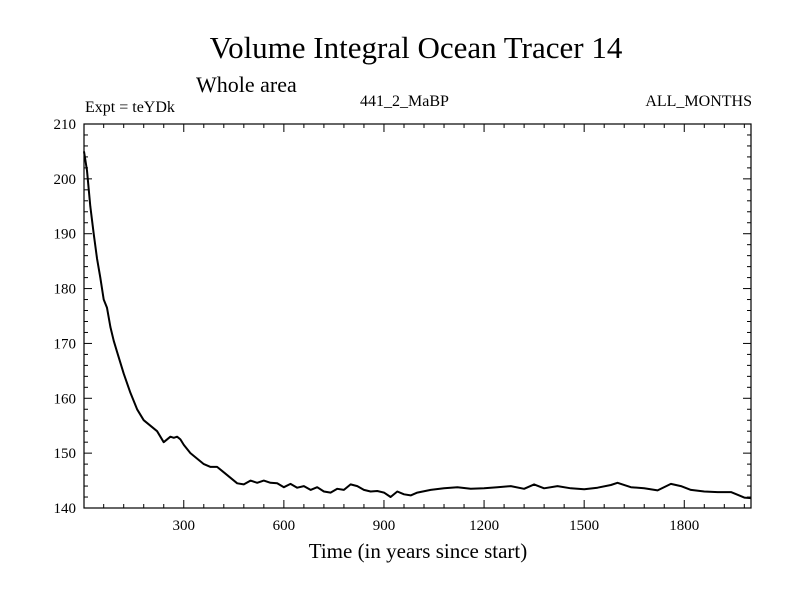 The image size is (800, 600). What do you see at coordinates (65, 125) in the screenshot?
I see `y-tick-label: 210` at bounding box center [65, 125].